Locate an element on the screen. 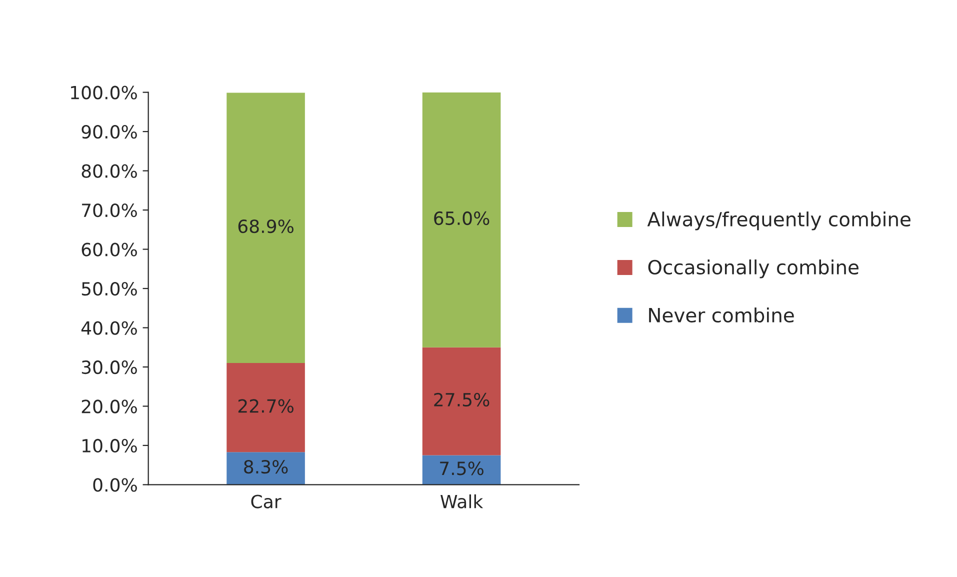  data-label: 68.9% is located at coordinates (266, 226).